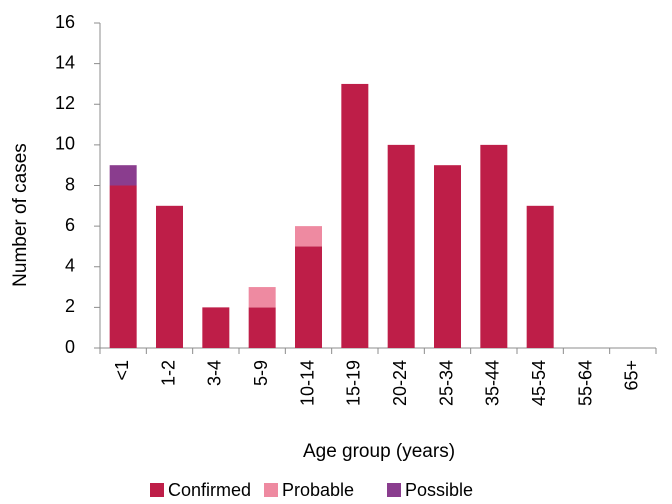  Describe the element at coordinates (65, 22) in the screenshot. I see `y-tick-label: 16` at that location.